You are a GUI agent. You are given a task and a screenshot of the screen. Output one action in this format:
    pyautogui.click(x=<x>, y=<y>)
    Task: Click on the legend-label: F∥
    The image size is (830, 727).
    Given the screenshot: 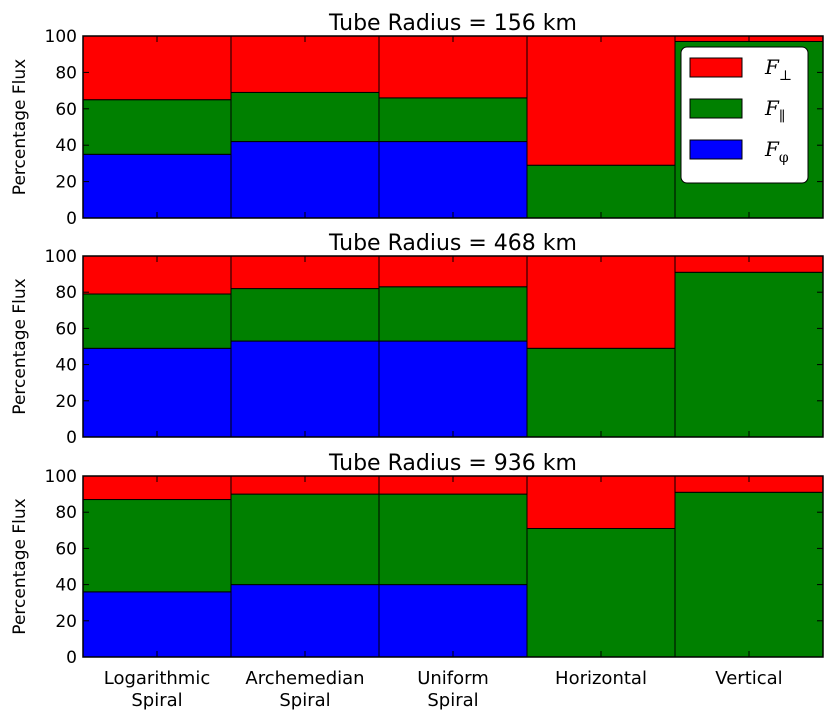 What is the action you would take?
    pyautogui.click(x=774, y=110)
    